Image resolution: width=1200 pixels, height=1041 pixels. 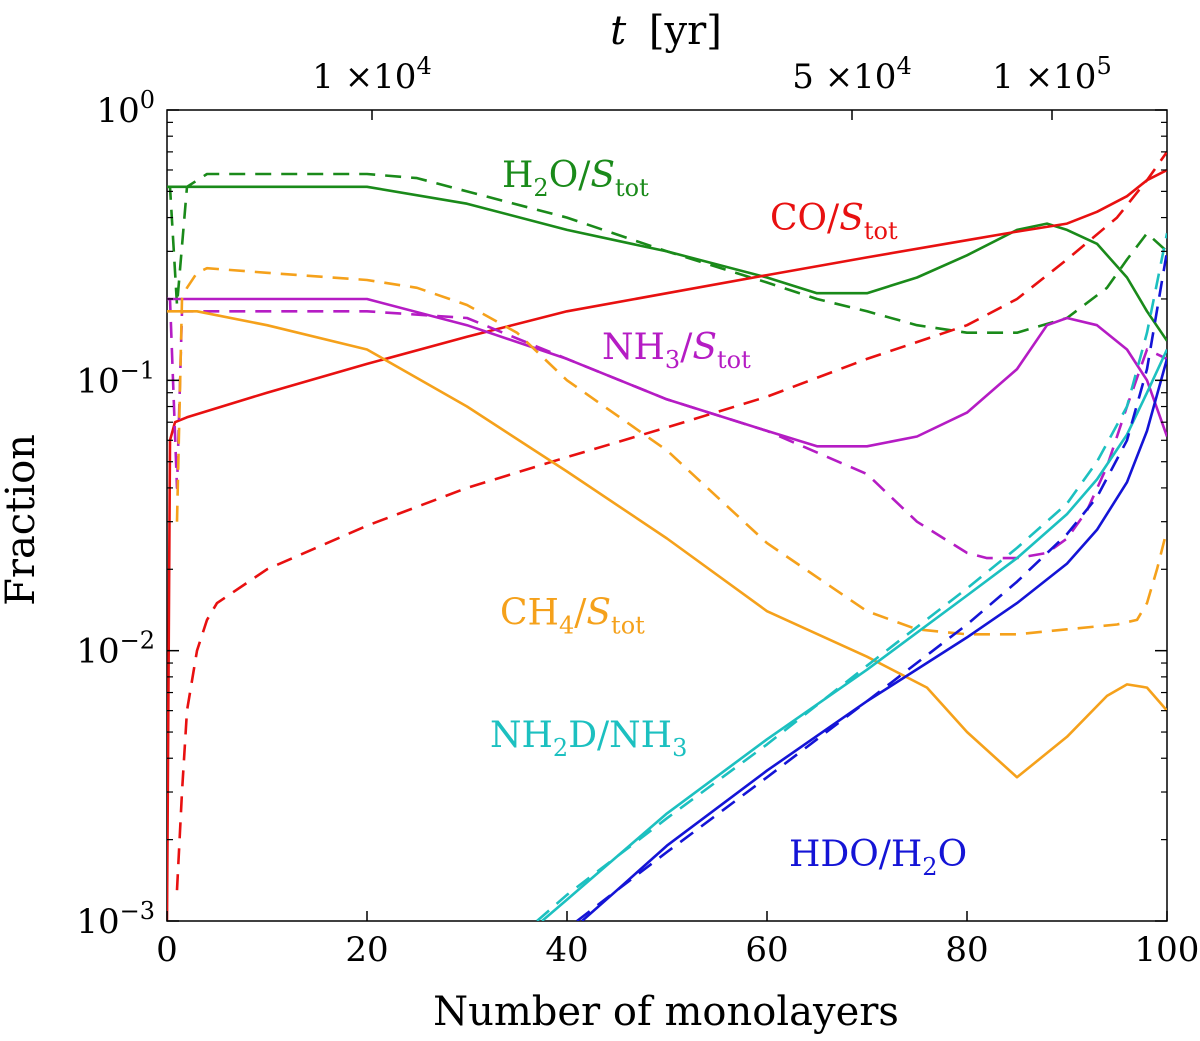 I want to click on top-tick-label: 1 ×10⁵, so click(x=1051, y=74).